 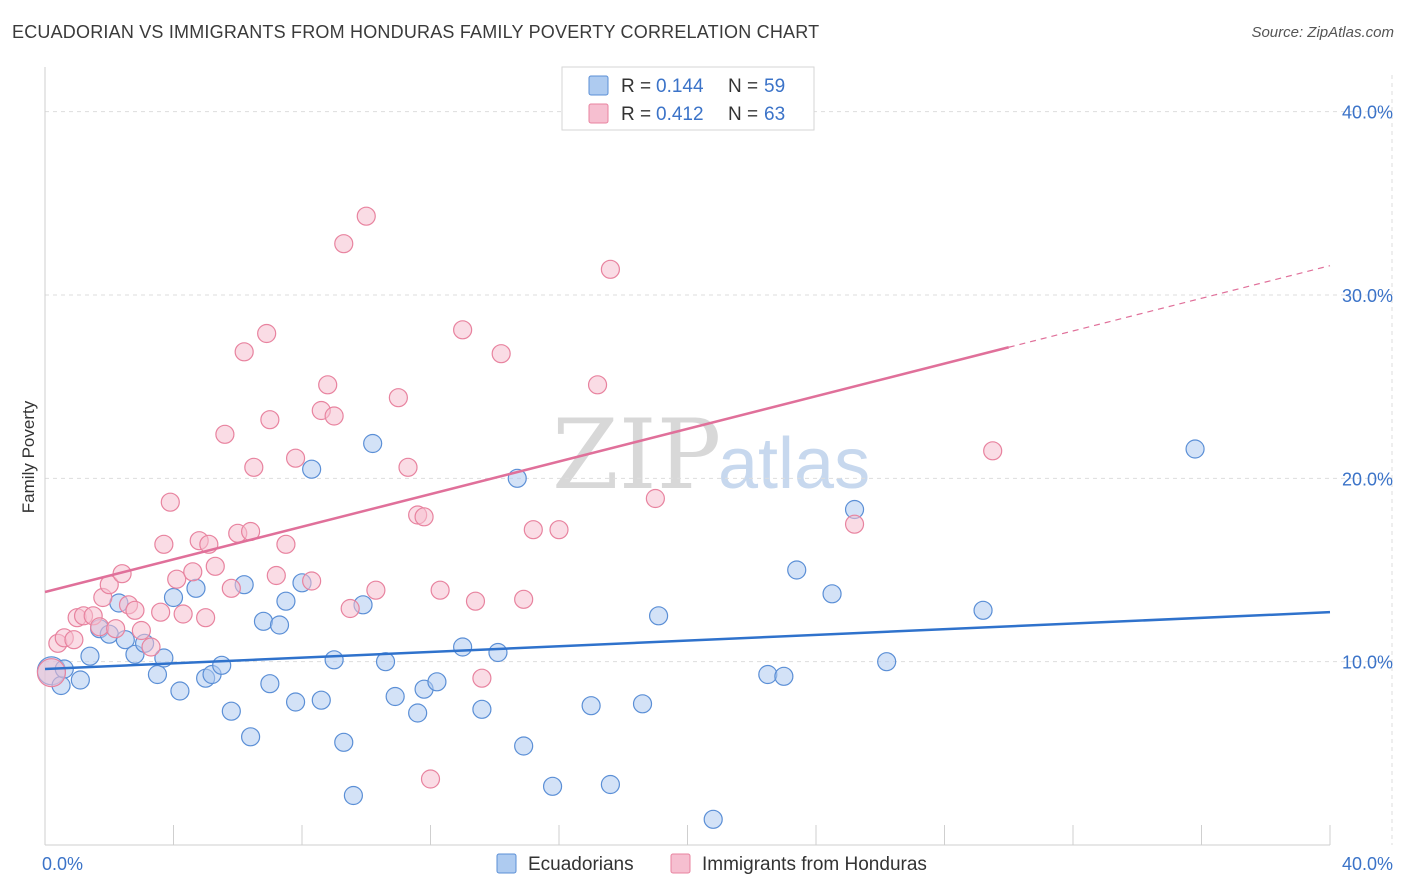 What do you see at coordinates (1367, 663) in the screenshot?
I see `y-tick-label: 10.0%` at bounding box center [1367, 663].